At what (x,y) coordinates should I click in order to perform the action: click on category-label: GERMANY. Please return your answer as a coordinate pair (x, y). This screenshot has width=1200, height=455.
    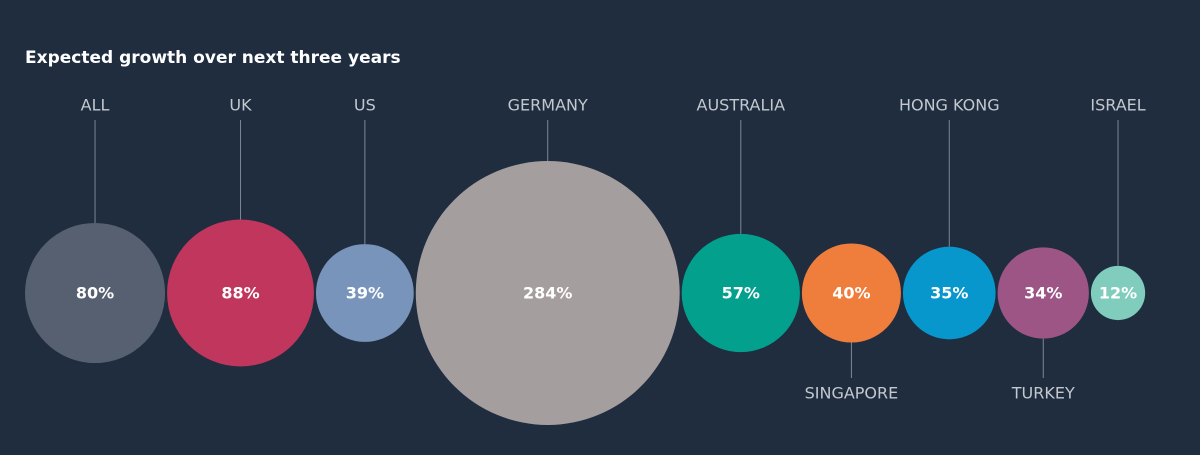
    Looking at the image, I should click on (548, 105).